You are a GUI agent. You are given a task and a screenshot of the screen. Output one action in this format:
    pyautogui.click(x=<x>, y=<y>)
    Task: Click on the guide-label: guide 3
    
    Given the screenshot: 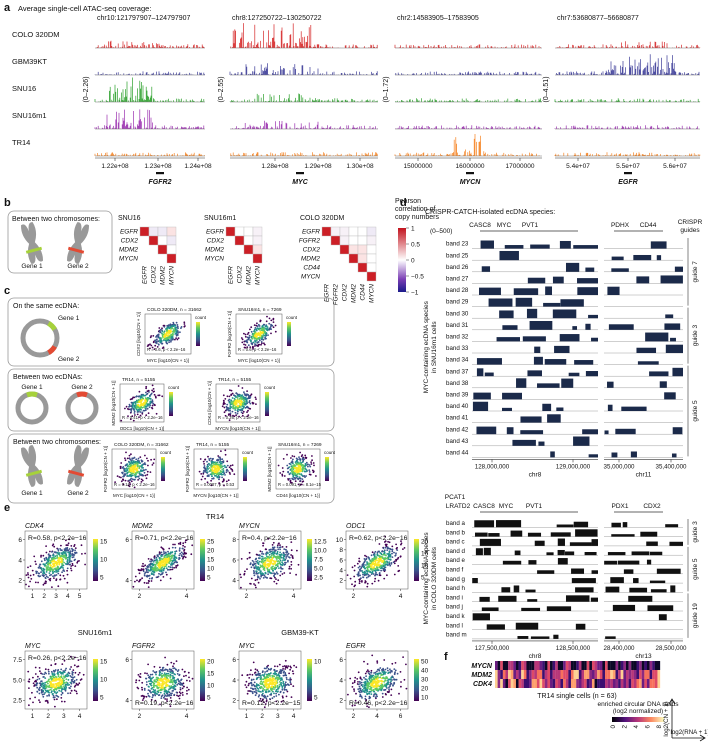 What is the action you would take?
    pyautogui.click(x=695, y=336)
    